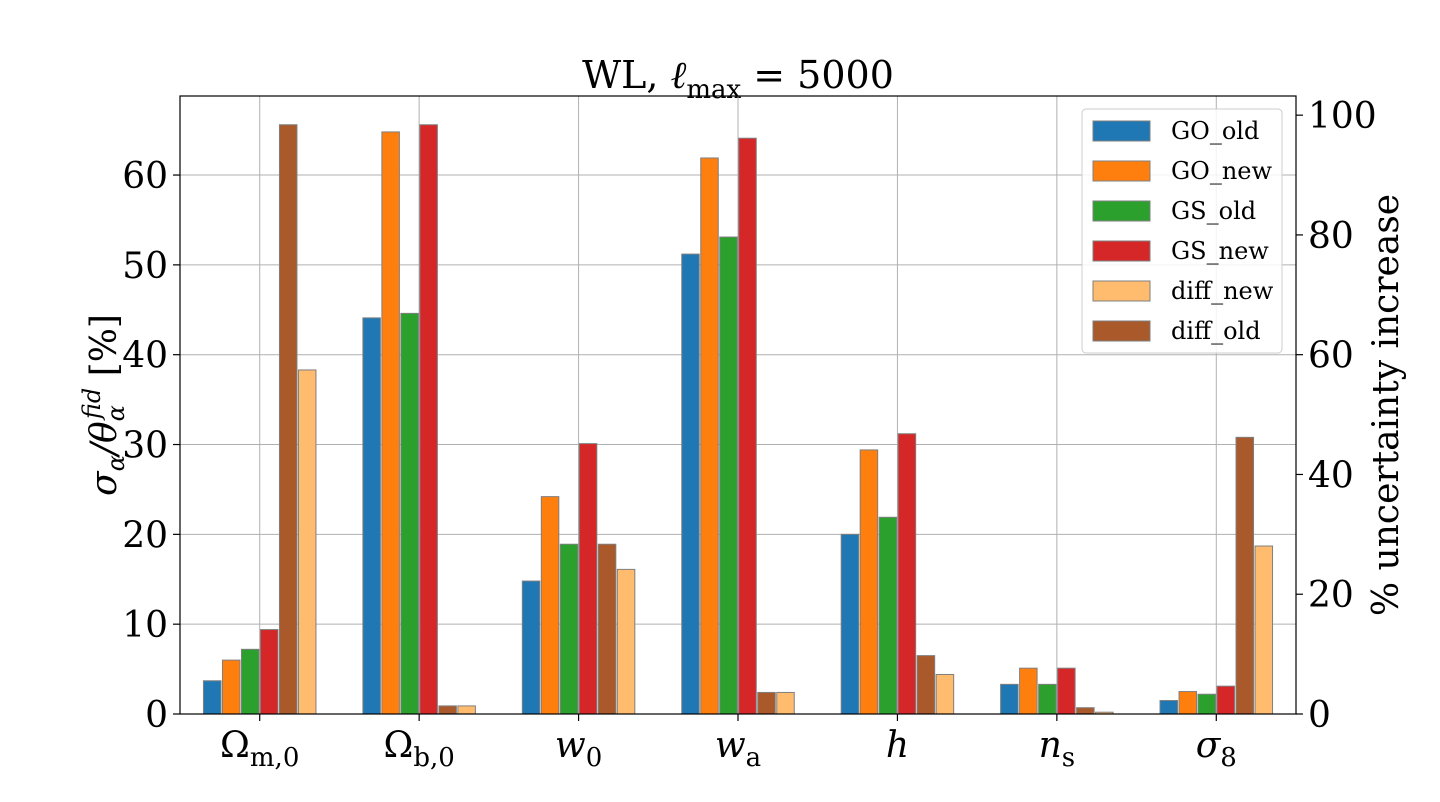  I want to click on x-tick-label: Ωm,0, so click(259, 749).